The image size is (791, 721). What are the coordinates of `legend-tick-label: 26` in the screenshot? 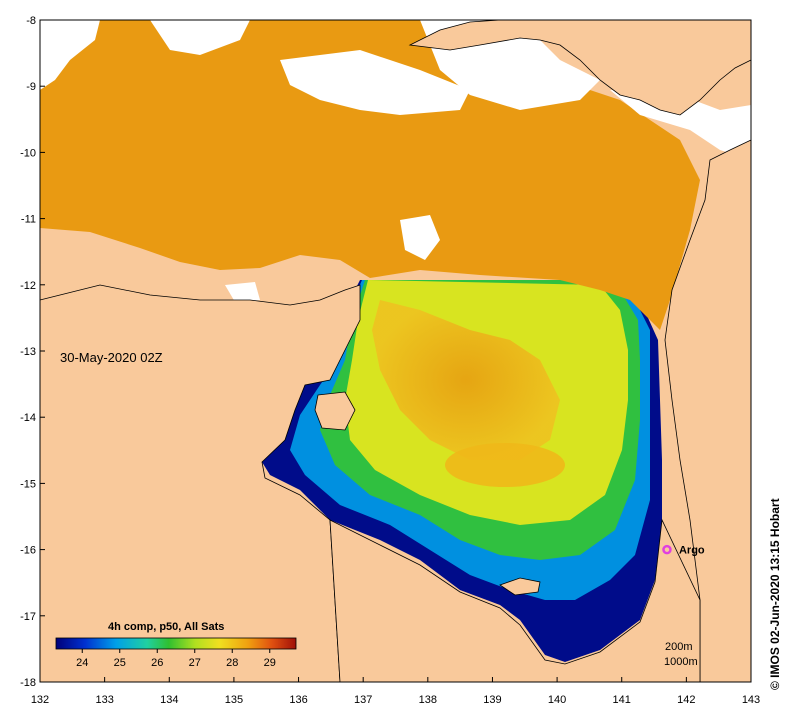 It's located at (157, 663).